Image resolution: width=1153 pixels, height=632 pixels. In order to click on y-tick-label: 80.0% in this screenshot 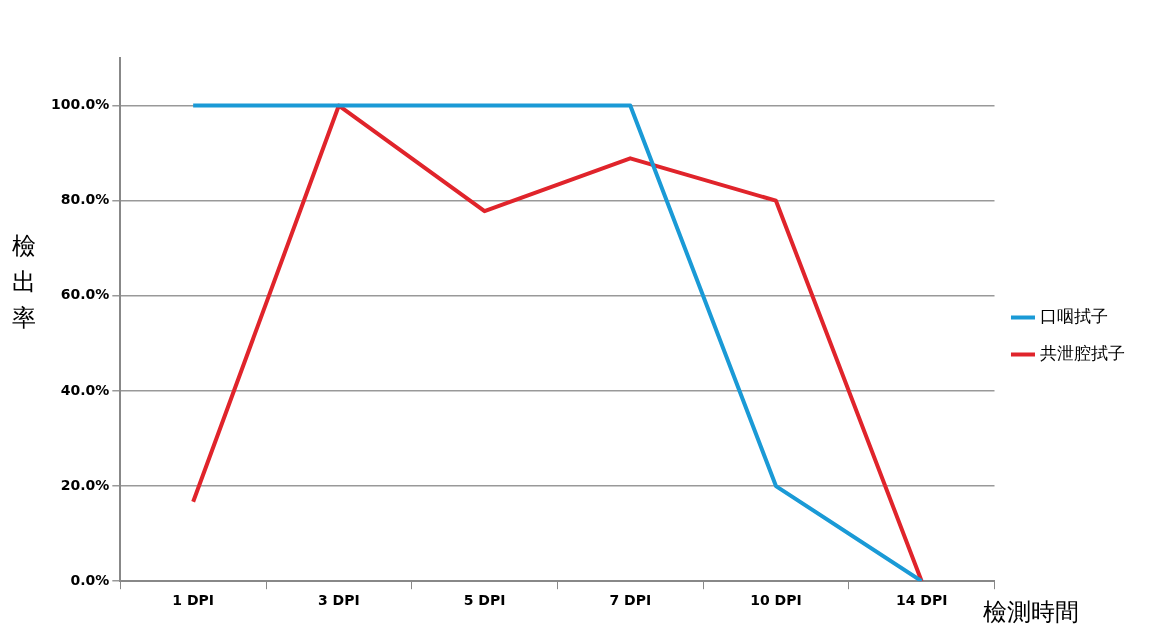, I will do `click(85, 199)`.